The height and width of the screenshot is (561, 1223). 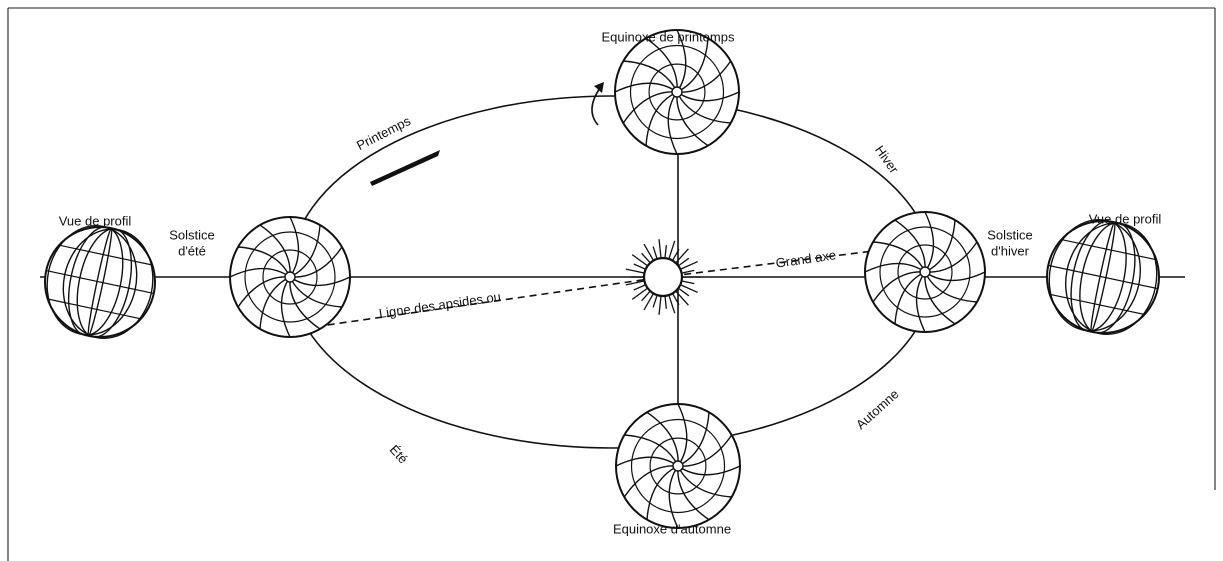 I want to click on profile-right-label: Vue de profil, so click(x=1125, y=218).